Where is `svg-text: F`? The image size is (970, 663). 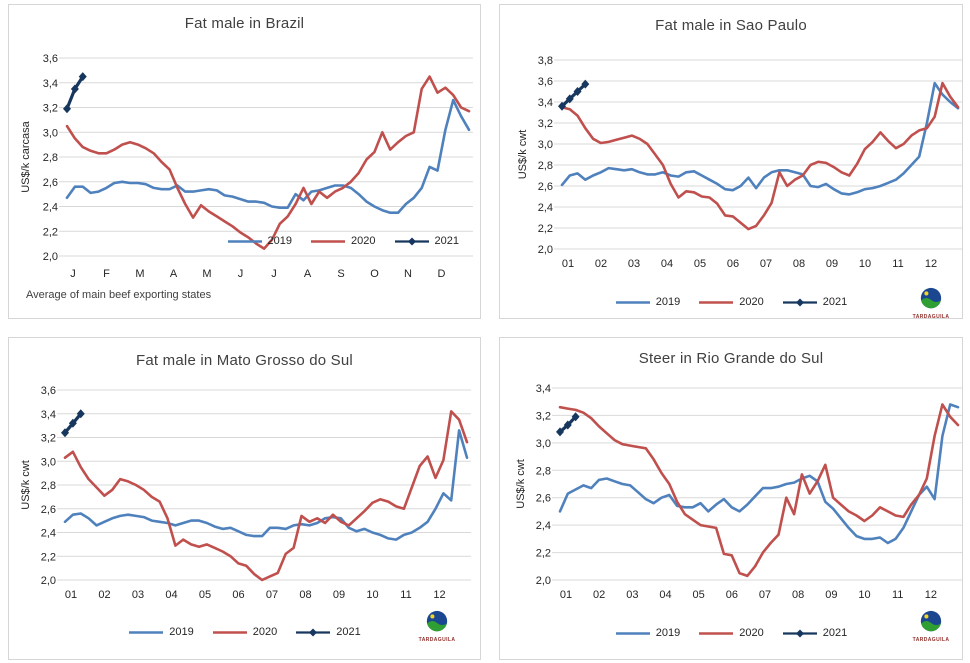
svg-text: F is located at coordinates (106, 274).